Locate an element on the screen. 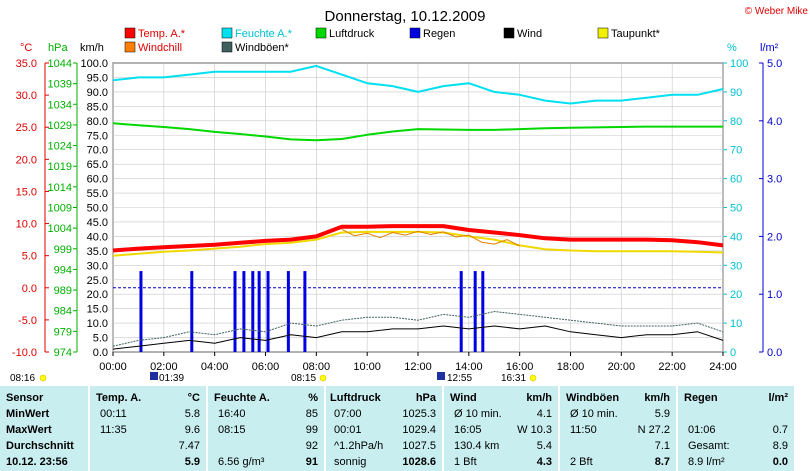 This screenshot has width=810, height=471. sunup-label: 08:15 is located at coordinates (303, 378).